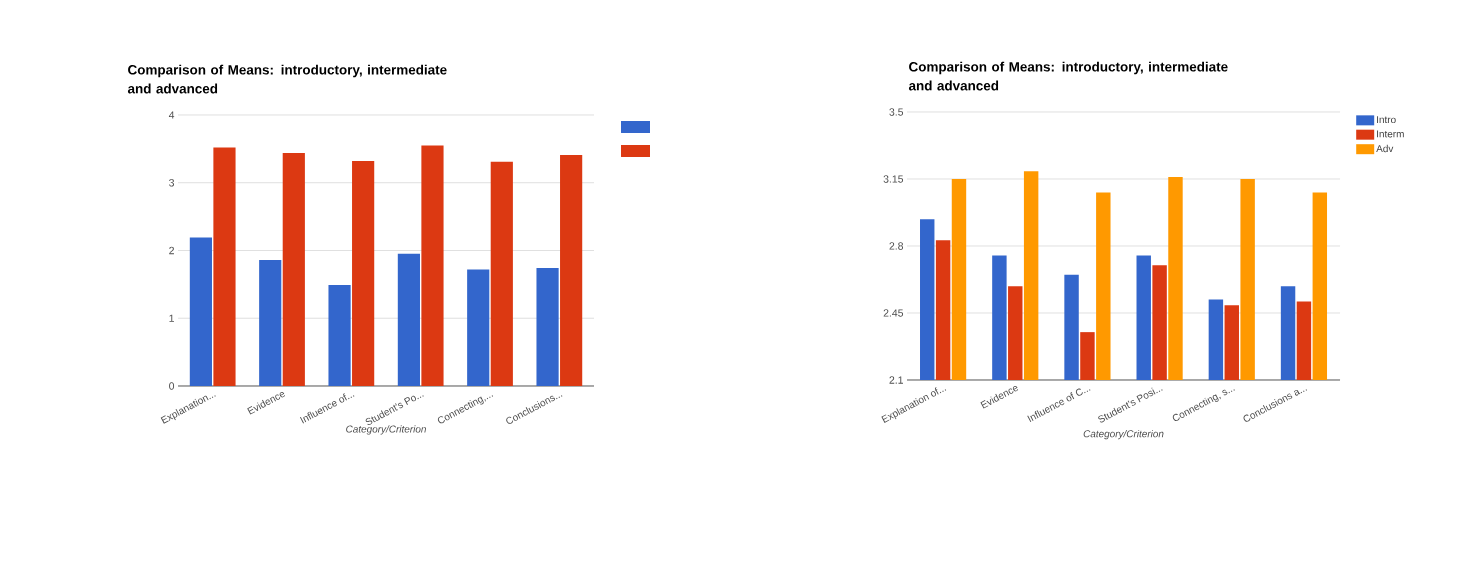 This screenshot has height=569, width=1479. I want to click on y-tick-label: 3, so click(172, 183).